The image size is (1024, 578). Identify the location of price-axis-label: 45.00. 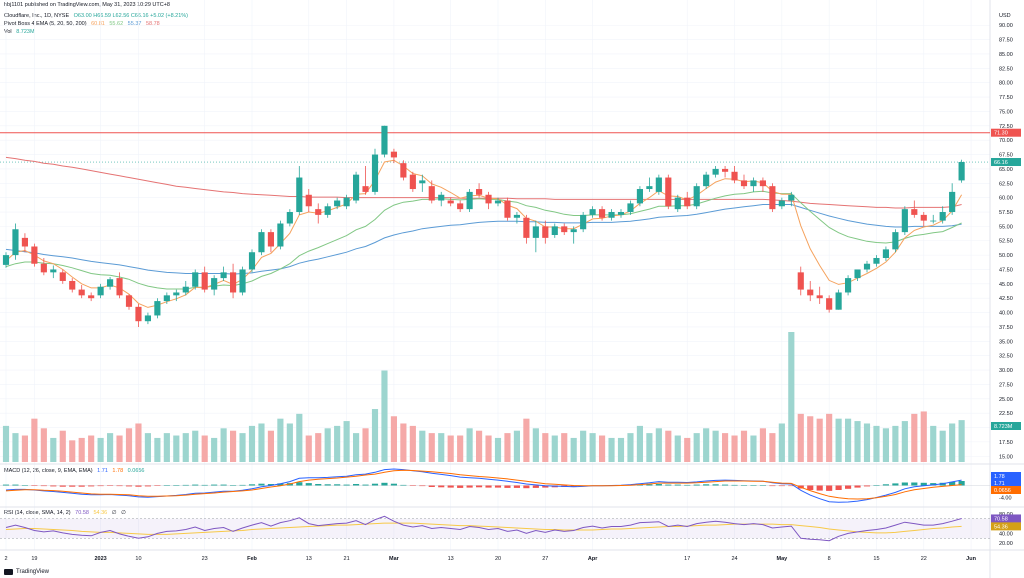
(1006, 285).